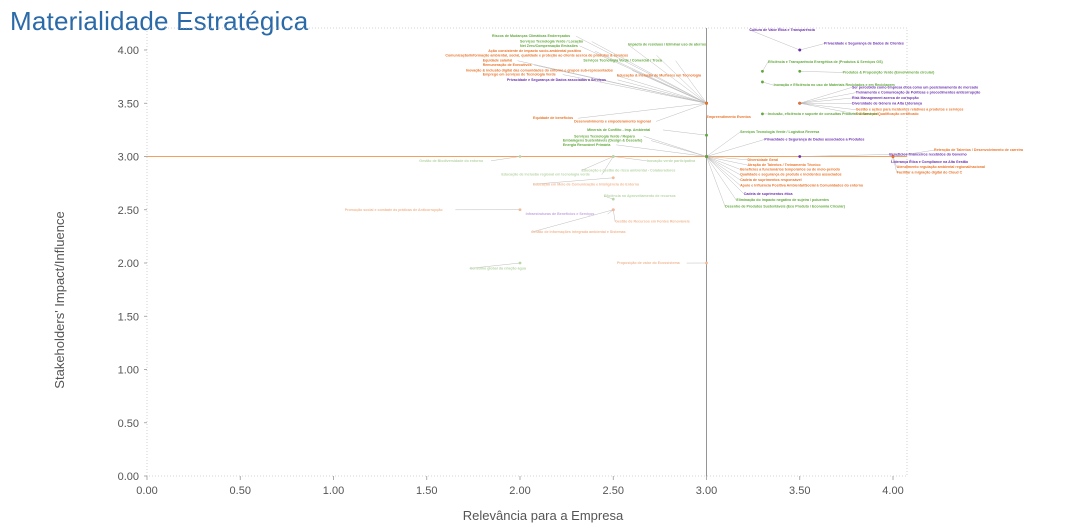 This screenshot has height=529, width=1080. Describe the element at coordinates (549, 46) in the screenshot. I see `point-label: Net Zero/Compensação Emissões` at that location.